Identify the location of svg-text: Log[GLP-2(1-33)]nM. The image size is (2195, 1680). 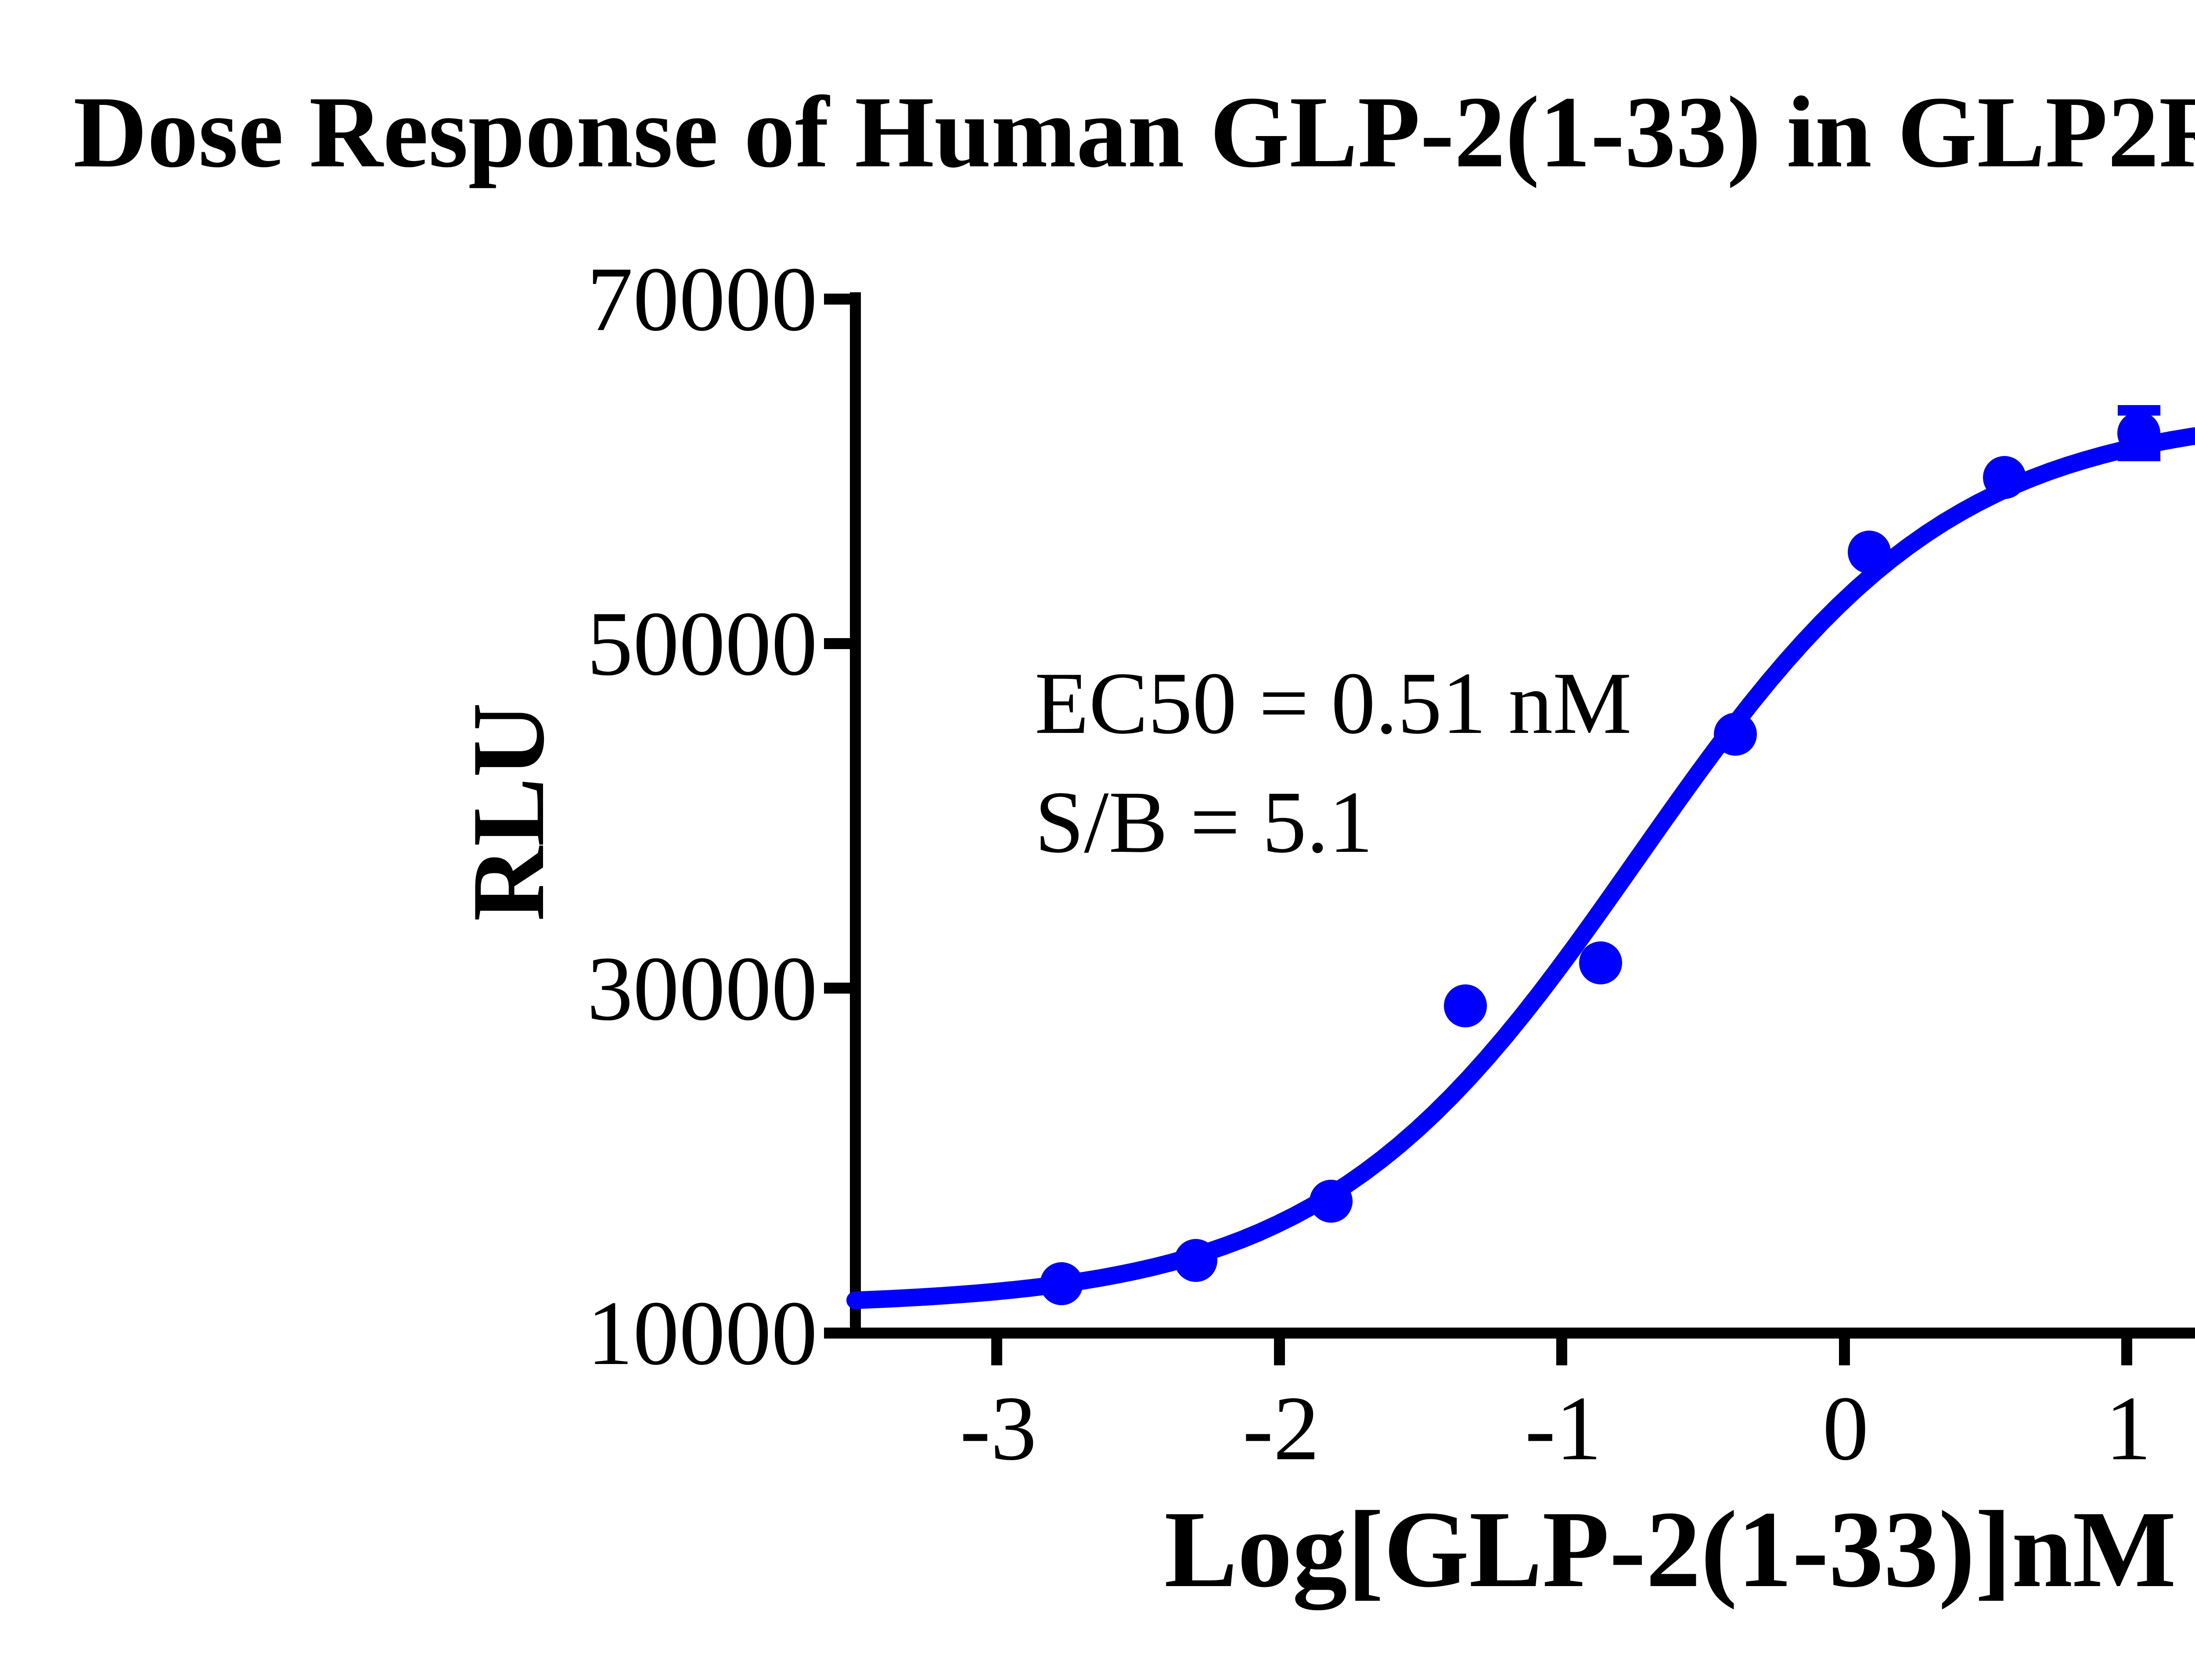
(1670, 1549).